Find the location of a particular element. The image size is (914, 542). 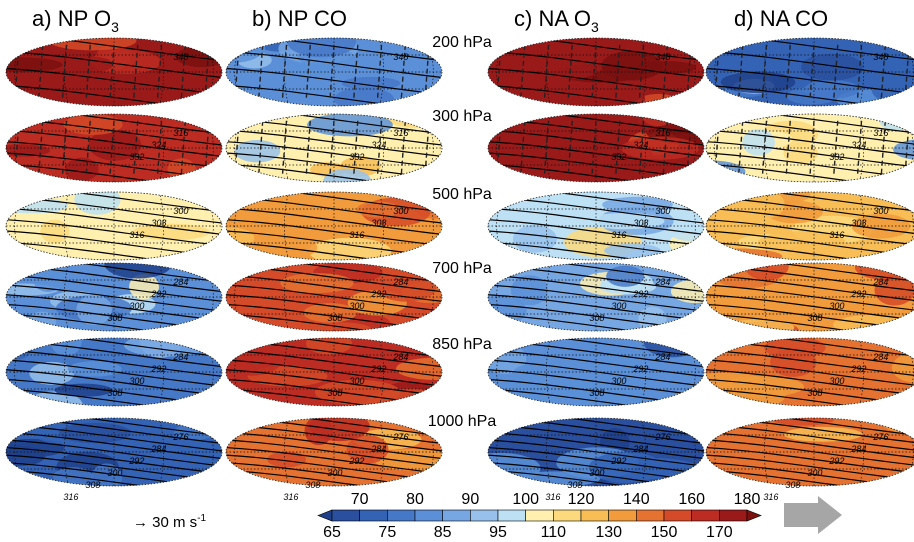

pressure-level-label: 850 hPa is located at coordinates (462, 344).